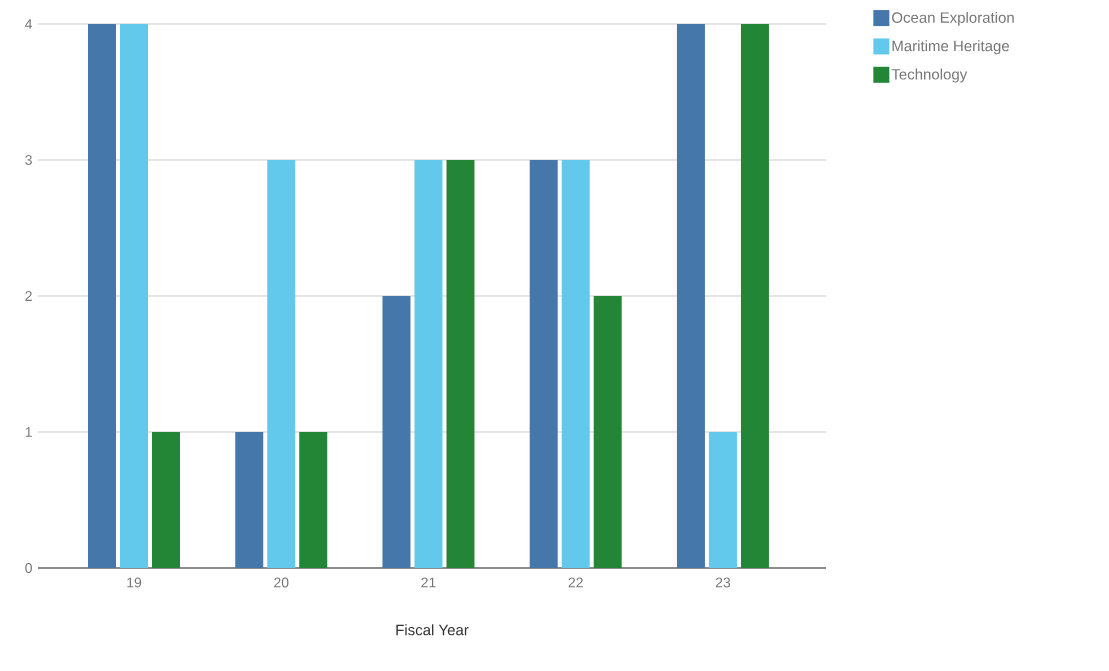  Describe the element at coordinates (28, 568) in the screenshot. I see `y-tick-label: 0` at that location.